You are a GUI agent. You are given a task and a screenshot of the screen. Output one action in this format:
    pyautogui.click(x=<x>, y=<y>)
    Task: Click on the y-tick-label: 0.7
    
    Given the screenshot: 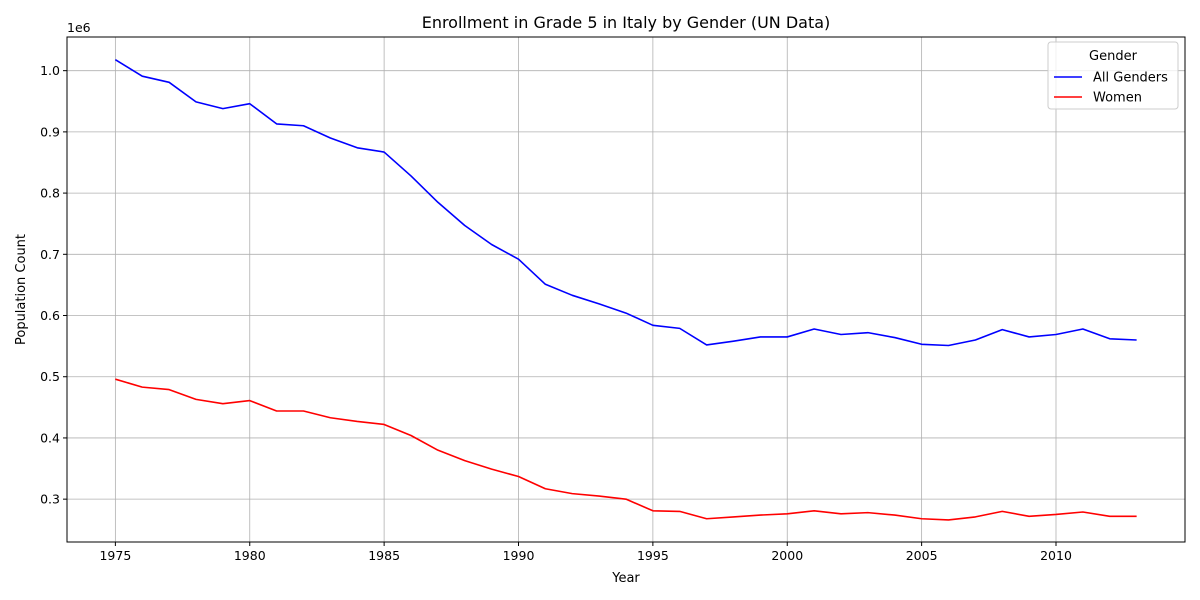 What is the action you would take?
    pyautogui.click(x=50, y=254)
    